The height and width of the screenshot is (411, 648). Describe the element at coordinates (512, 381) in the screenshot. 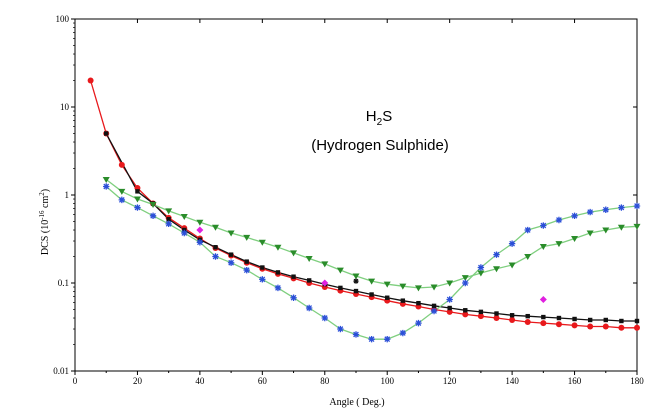

I see `x-tick-label: 140` at that location.